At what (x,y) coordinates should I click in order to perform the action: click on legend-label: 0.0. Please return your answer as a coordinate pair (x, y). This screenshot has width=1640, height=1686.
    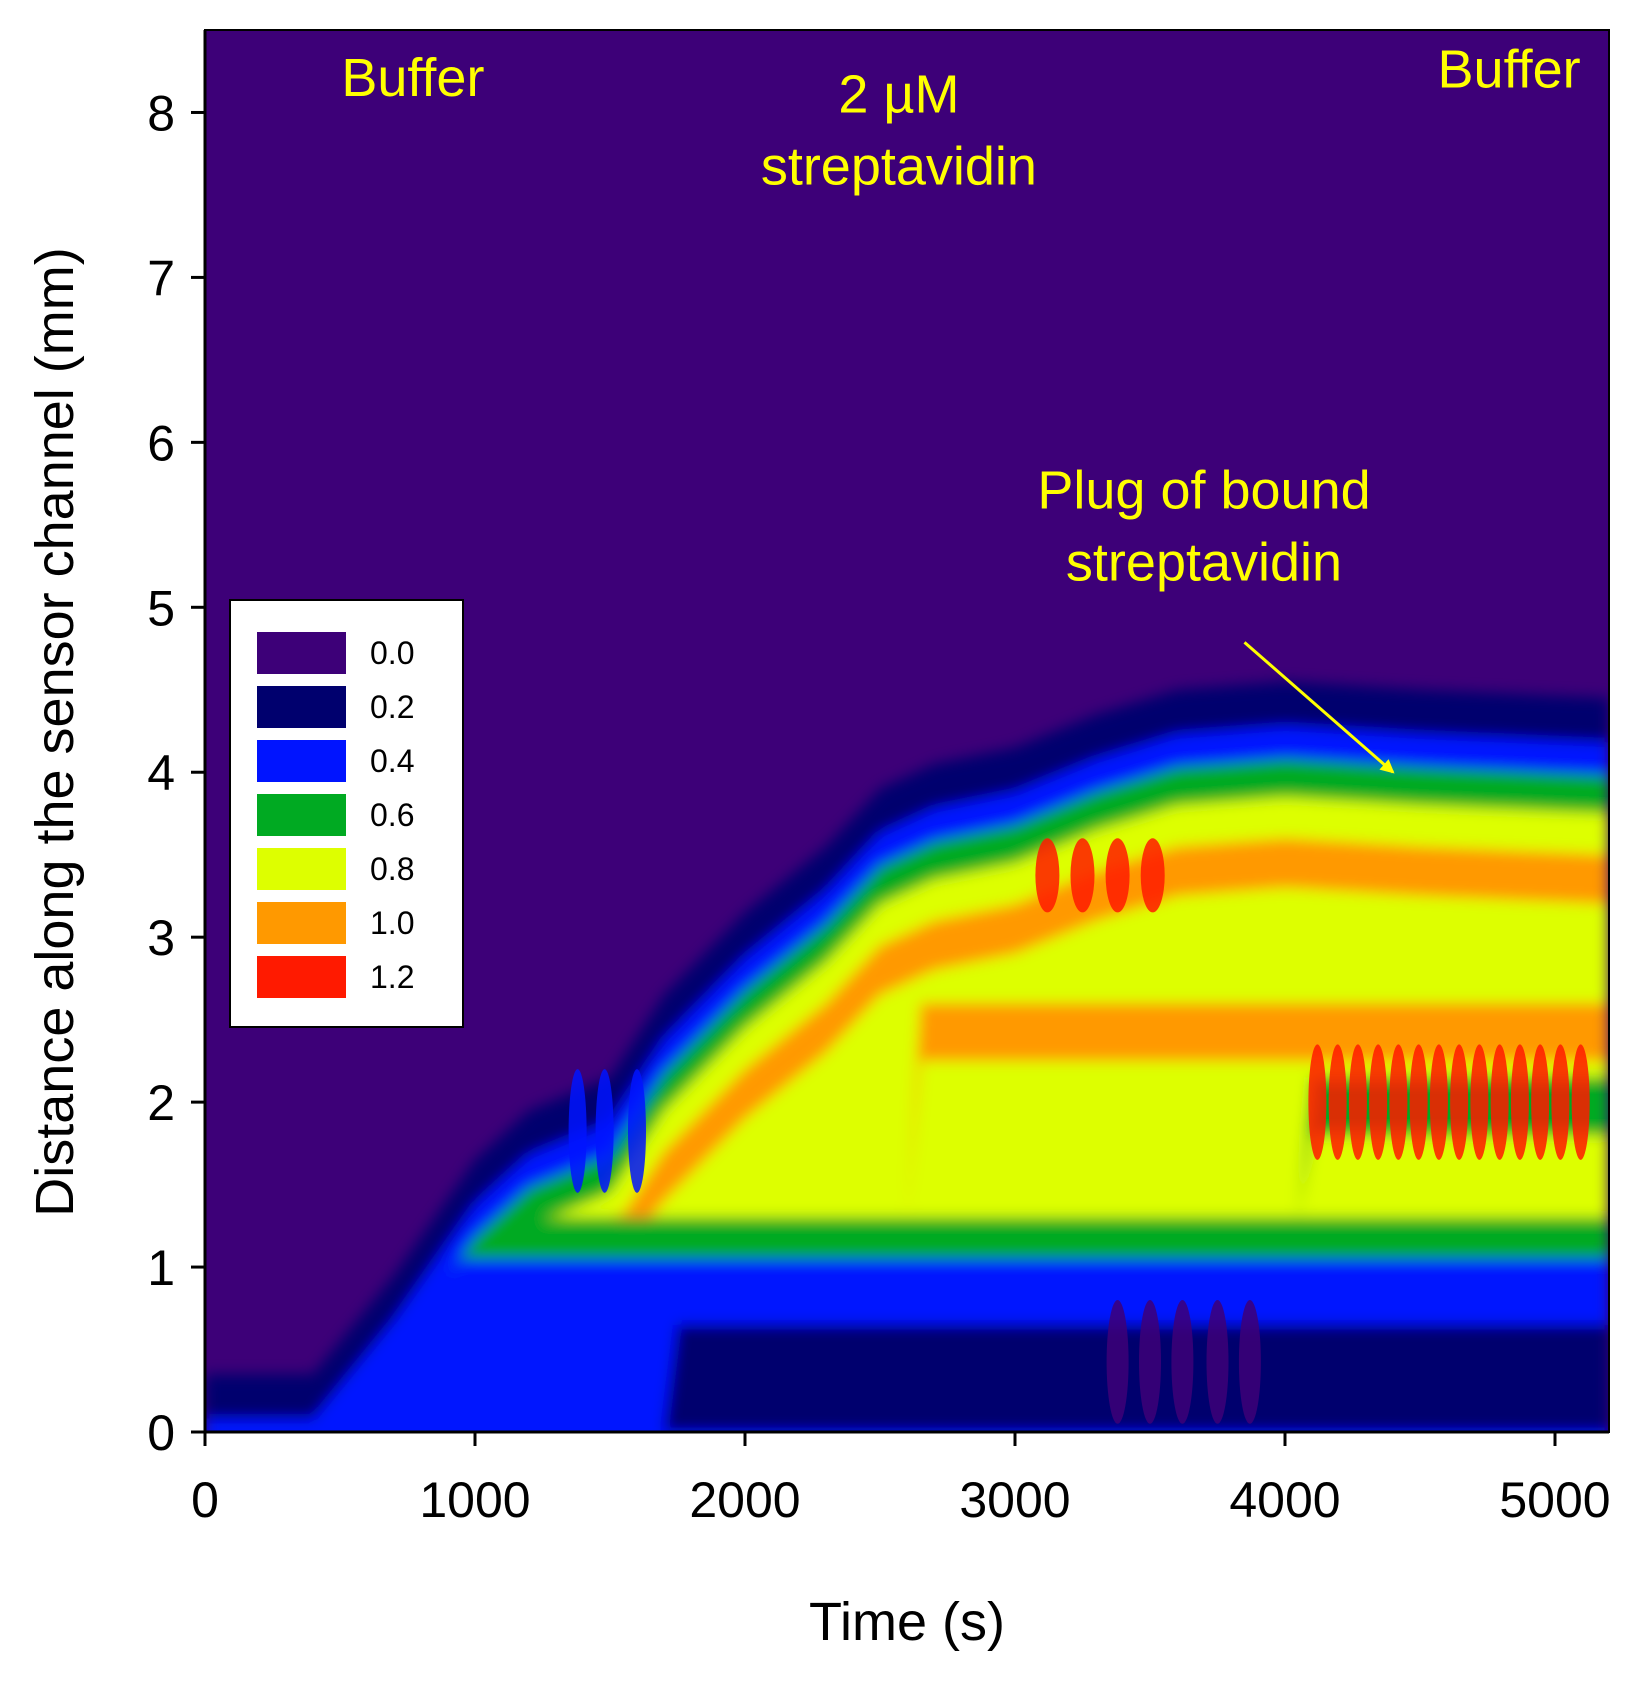
    Looking at the image, I should click on (392, 653).